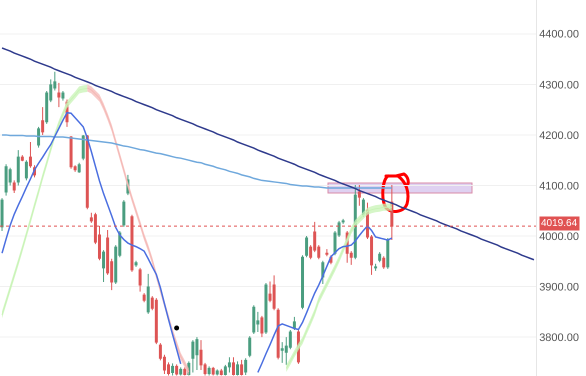 This screenshot has width=586, height=376. What do you see at coordinates (559, 34) in the screenshot?
I see `y-tick-label: 4400.00` at bounding box center [559, 34].